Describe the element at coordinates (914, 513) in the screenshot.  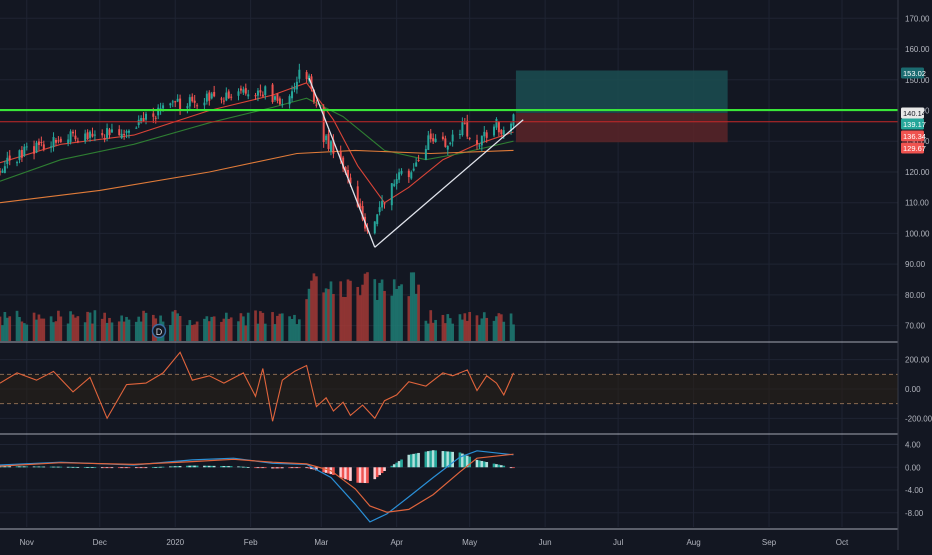
I see `macd-tick-label: -8.00` at that location.